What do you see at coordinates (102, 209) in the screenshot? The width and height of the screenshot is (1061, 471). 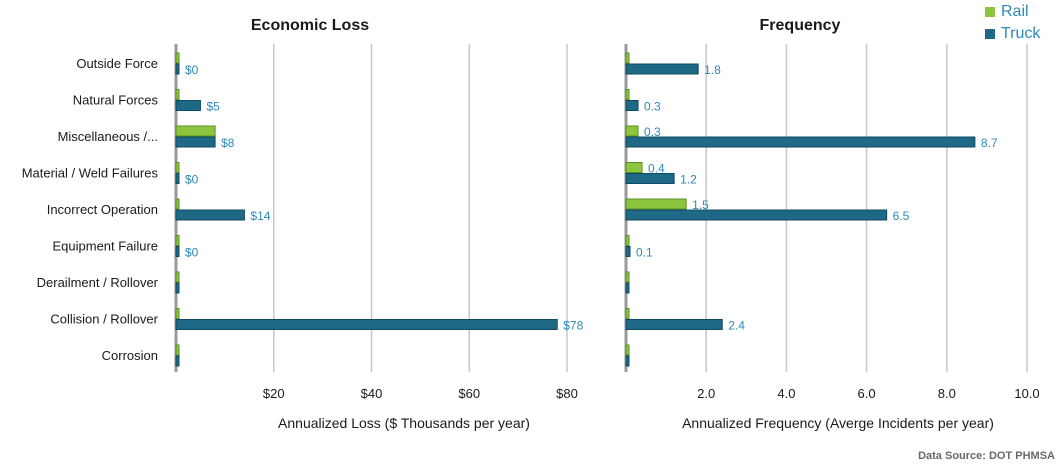 I see `category-label-4: Incorrect Operation` at bounding box center [102, 209].